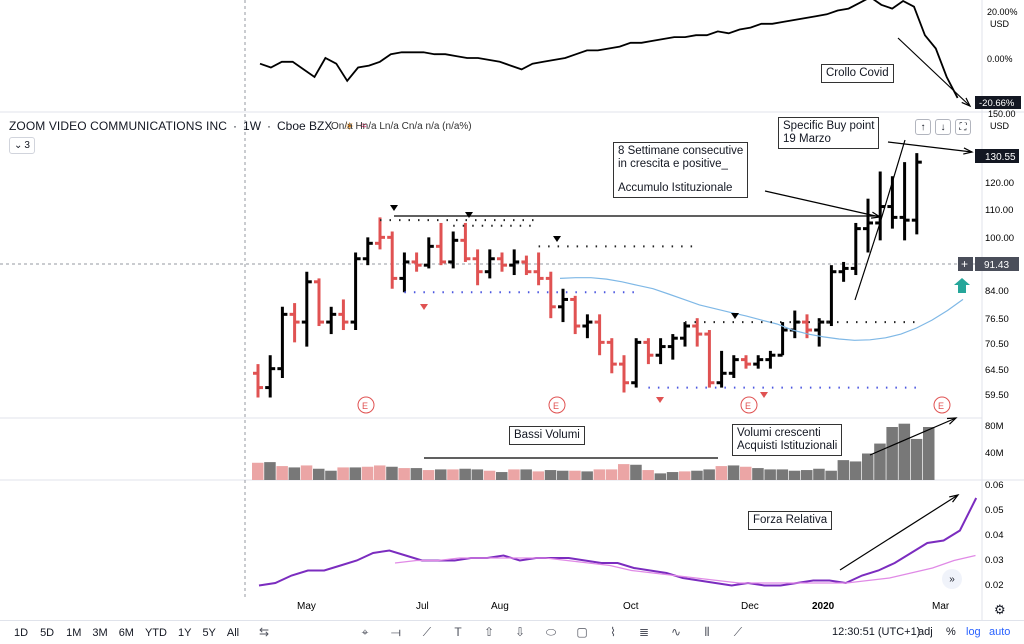 This screenshot has width=1024, height=644. What do you see at coordinates (184, 632) in the screenshot?
I see `range-1y: 1Y` at bounding box center [184, 632].